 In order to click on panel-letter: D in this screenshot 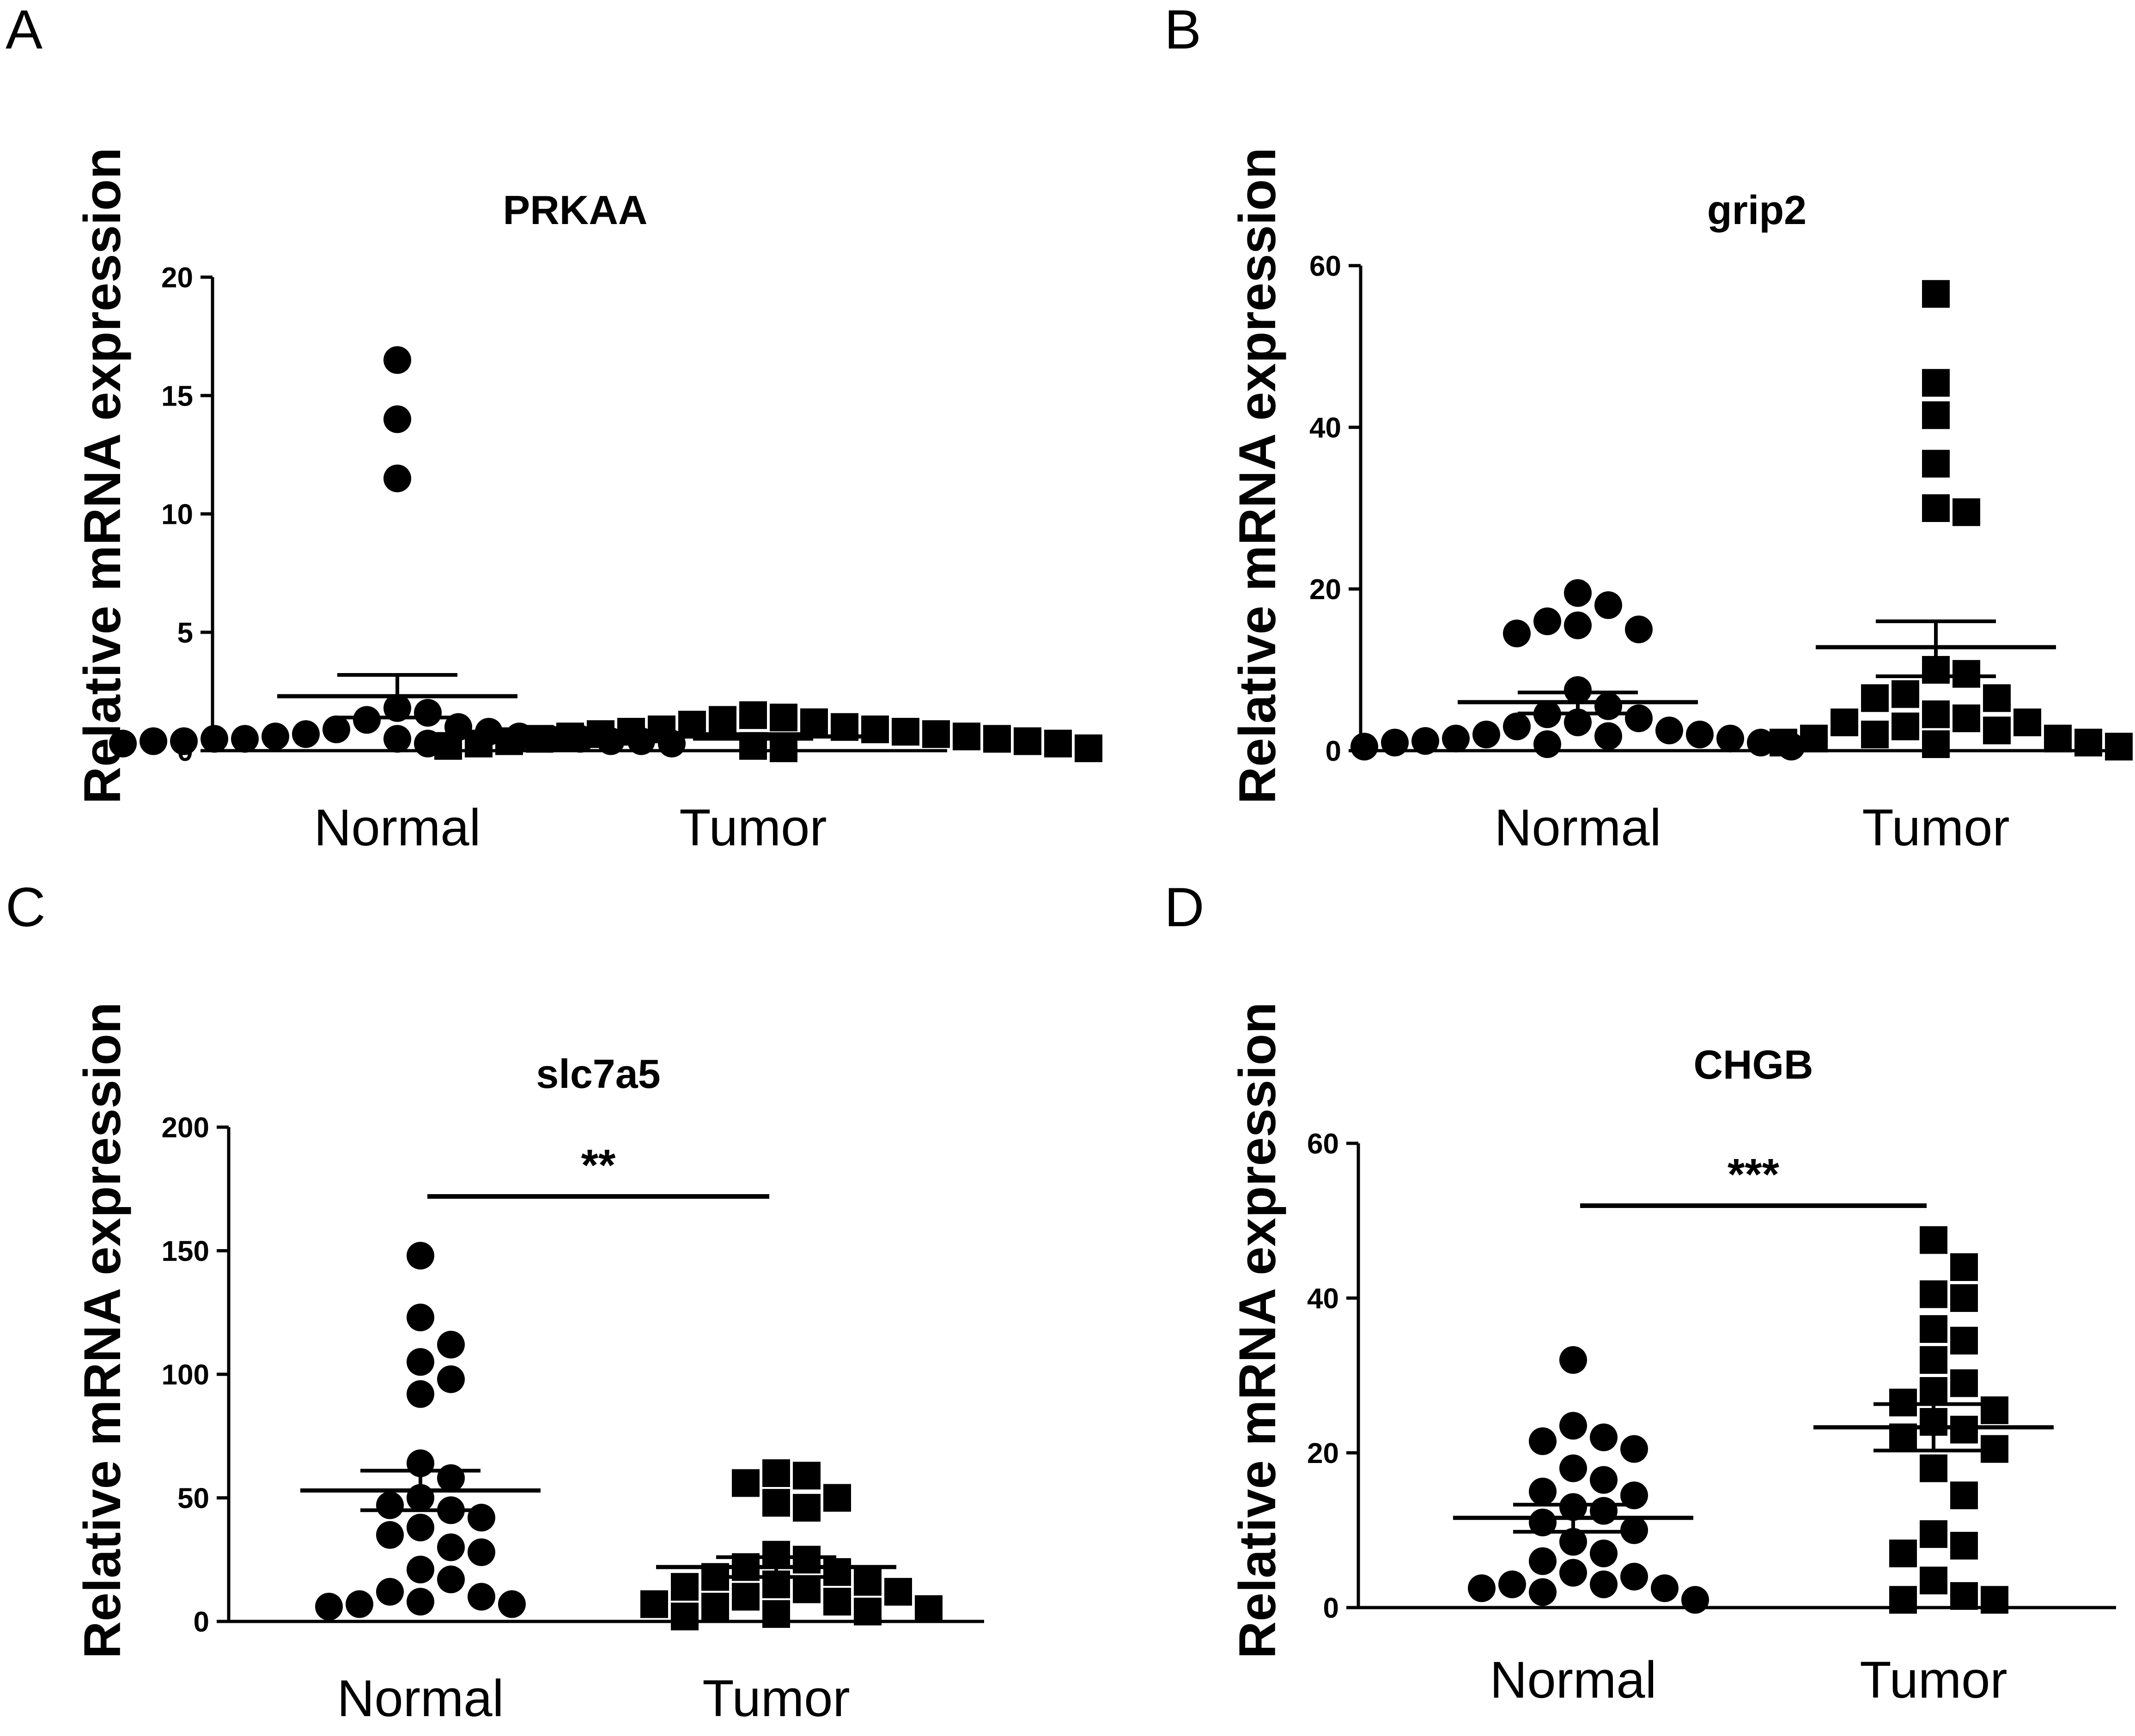, I will do `click(1184, 907)`.